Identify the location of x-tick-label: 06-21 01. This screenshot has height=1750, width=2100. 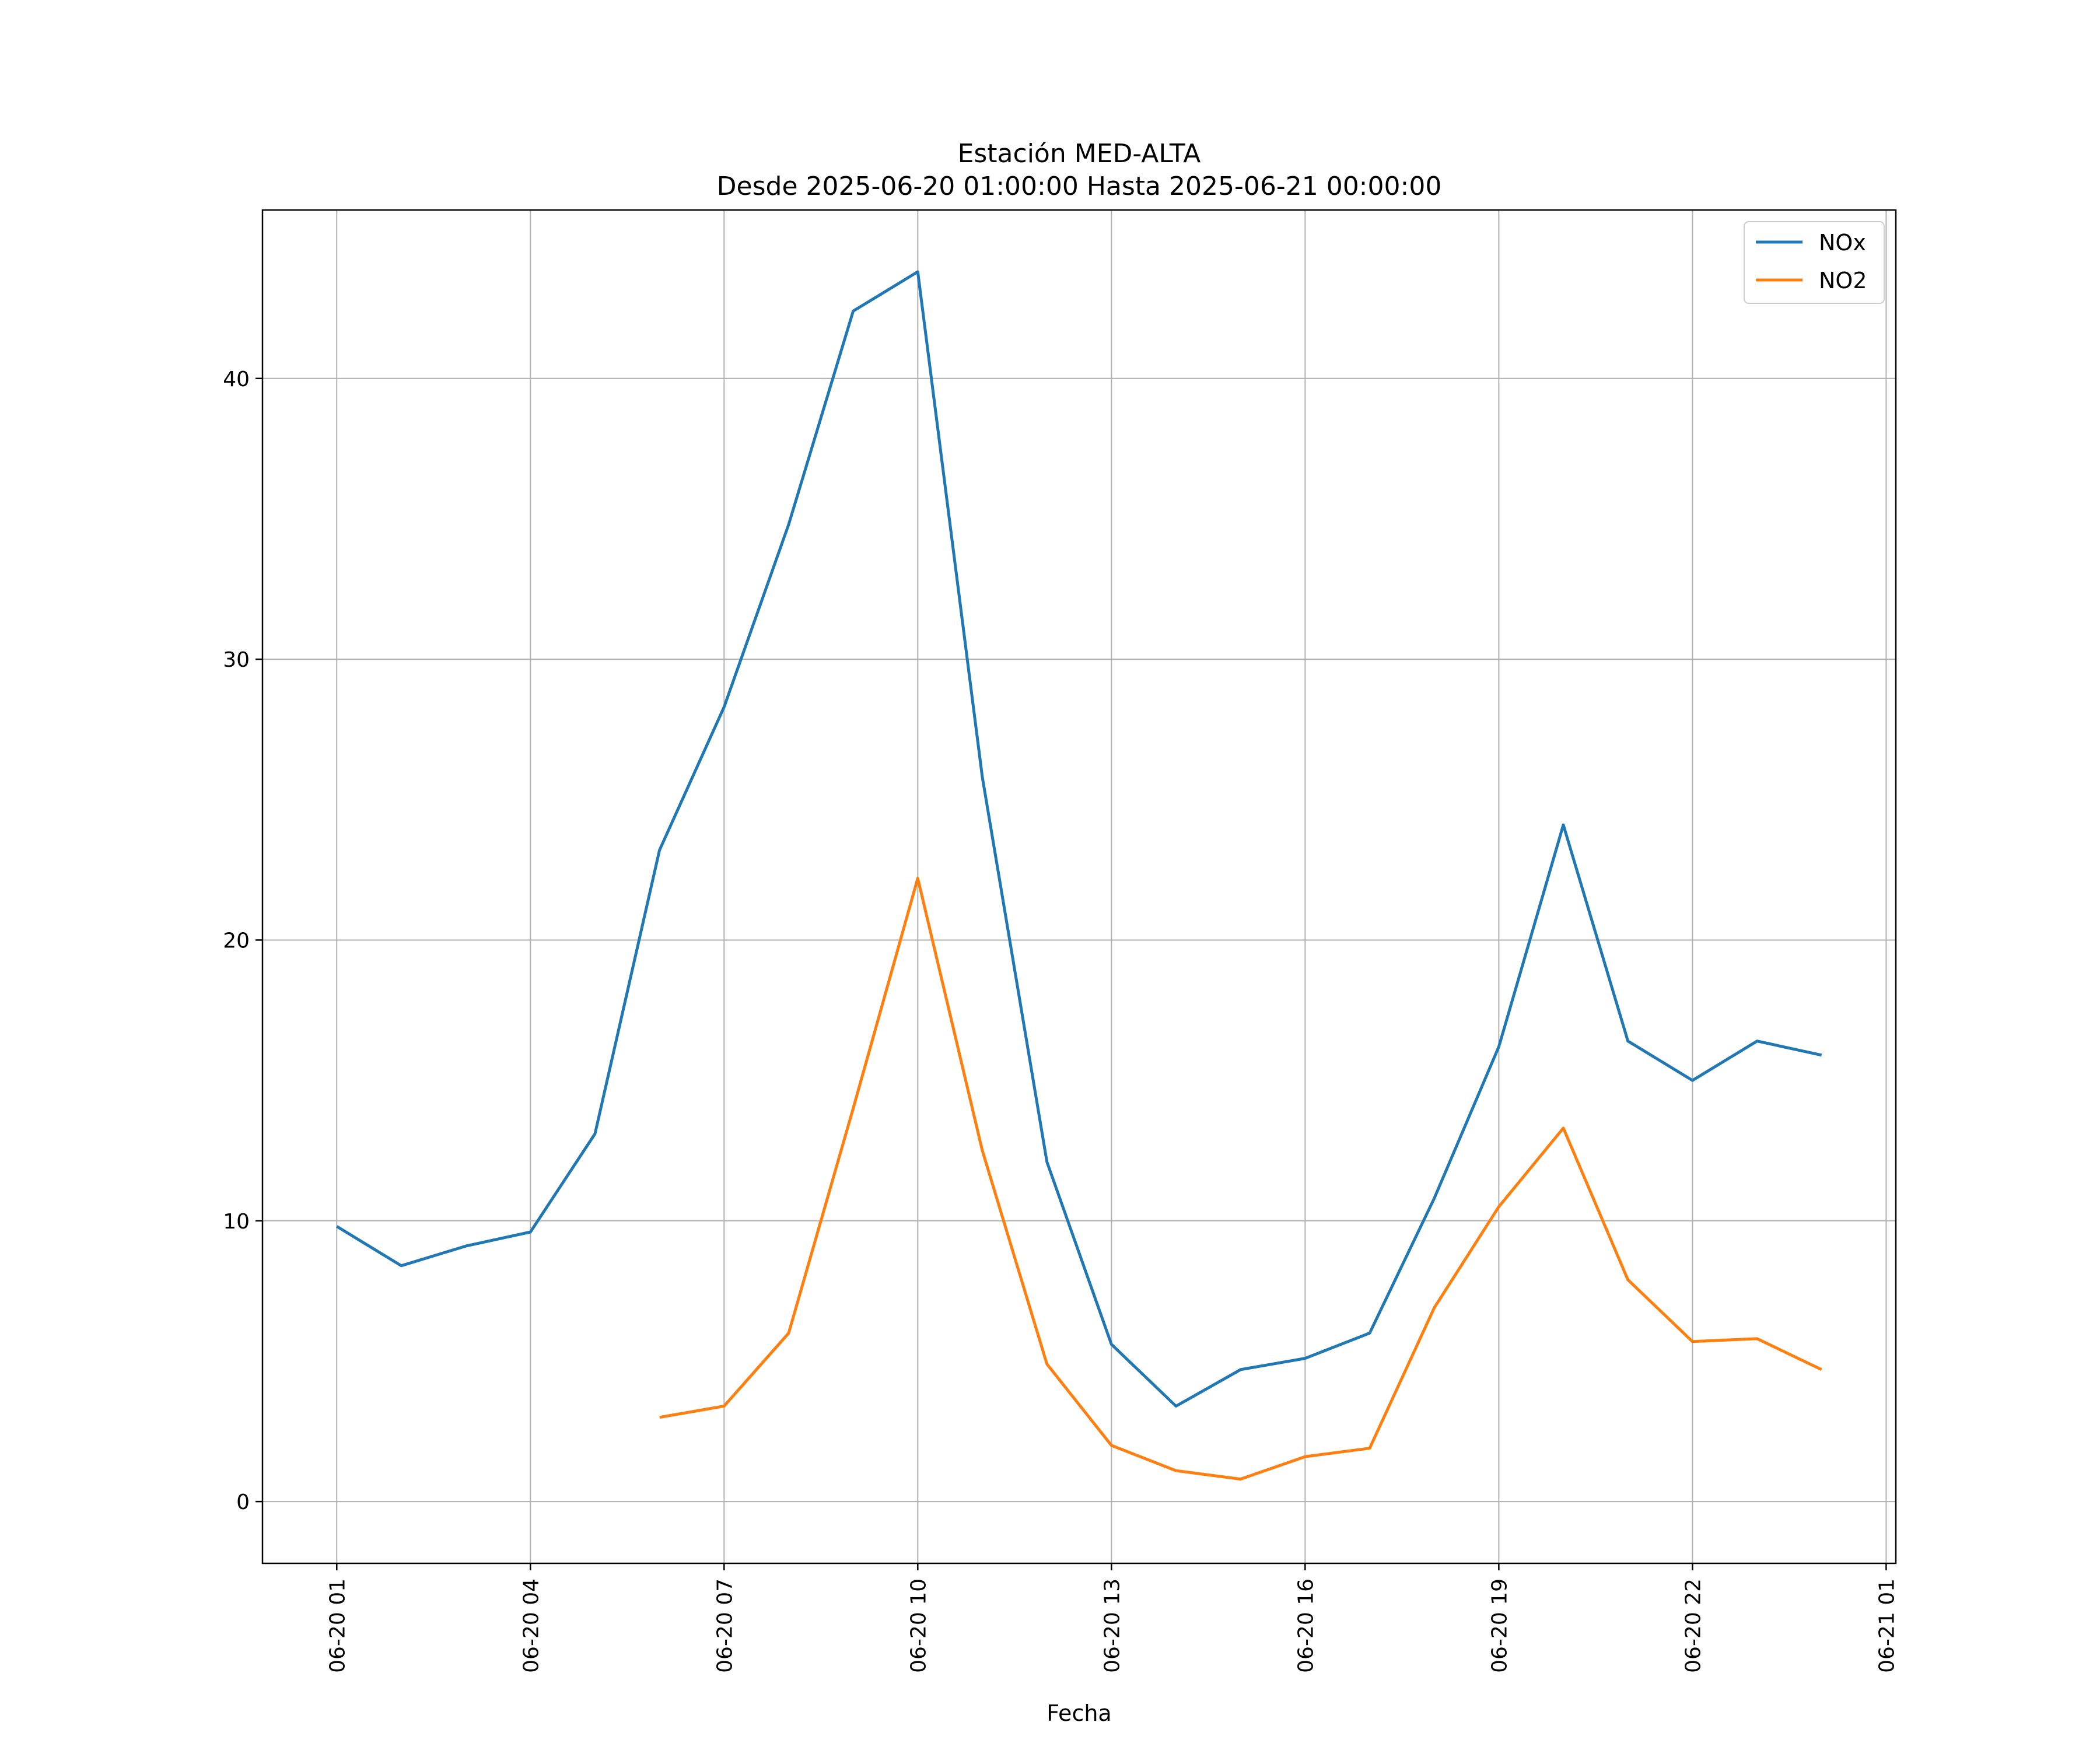
(1887, 1625).